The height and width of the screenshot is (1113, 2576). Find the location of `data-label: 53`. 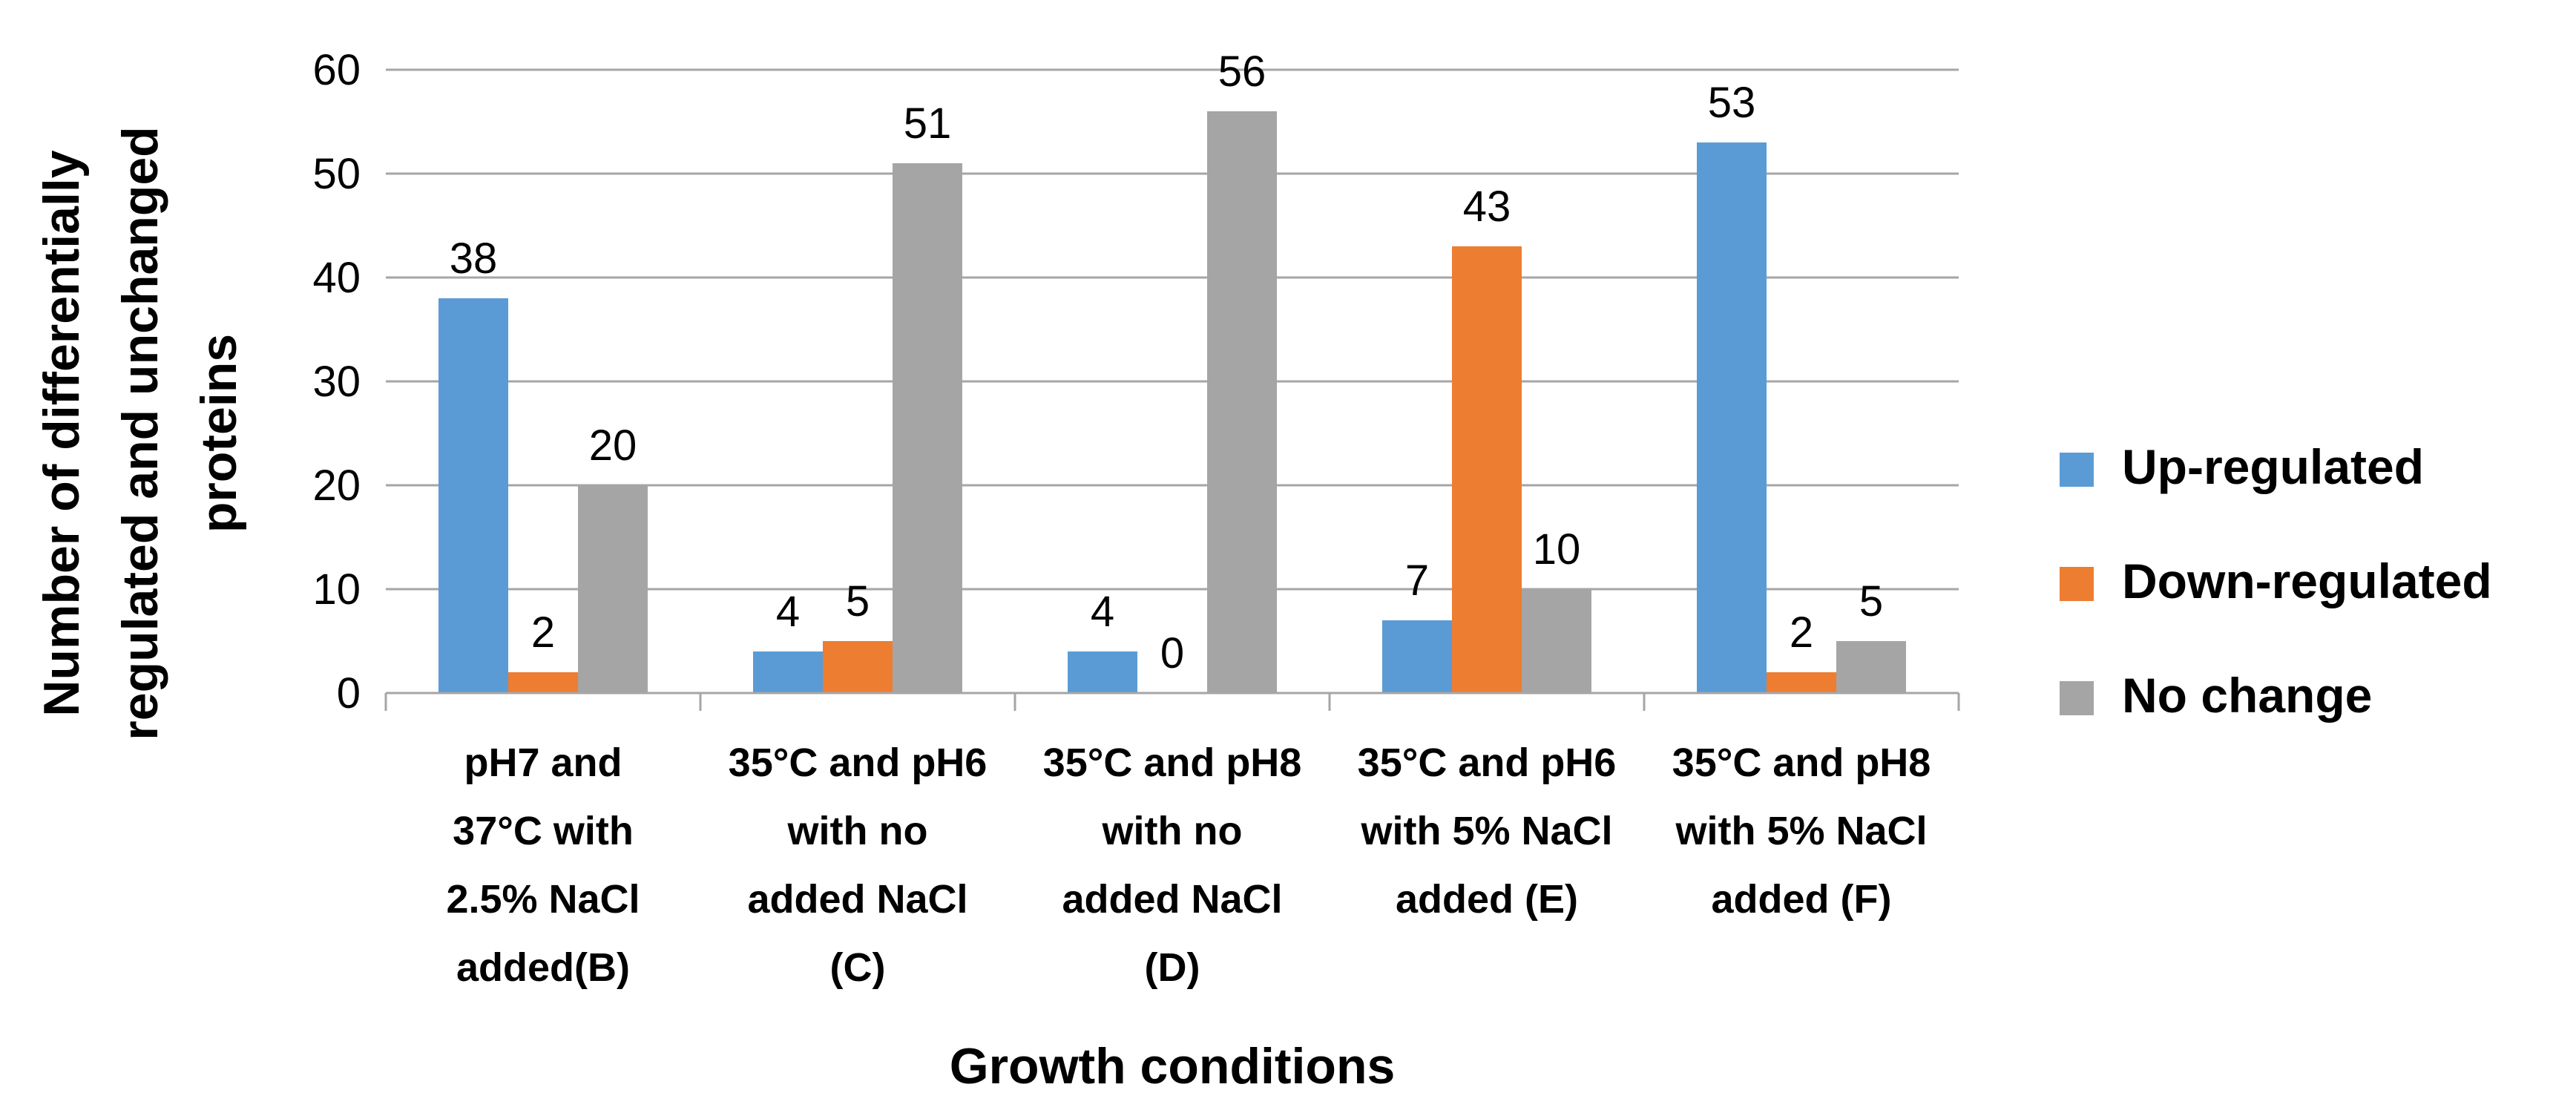

data-label: 53 is located at coordinates (1732, 103).